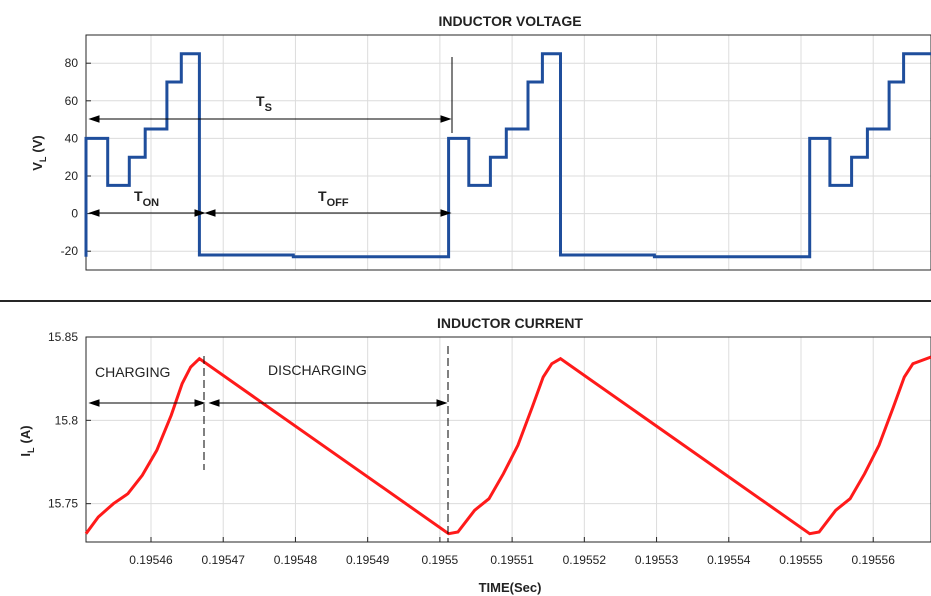 This screenshot has height=596, width=931. What do you see at coordinates (317, 370) in the screenshot?
I see `discharging-label: DISCHARGING` at bounding box center [317, 370].